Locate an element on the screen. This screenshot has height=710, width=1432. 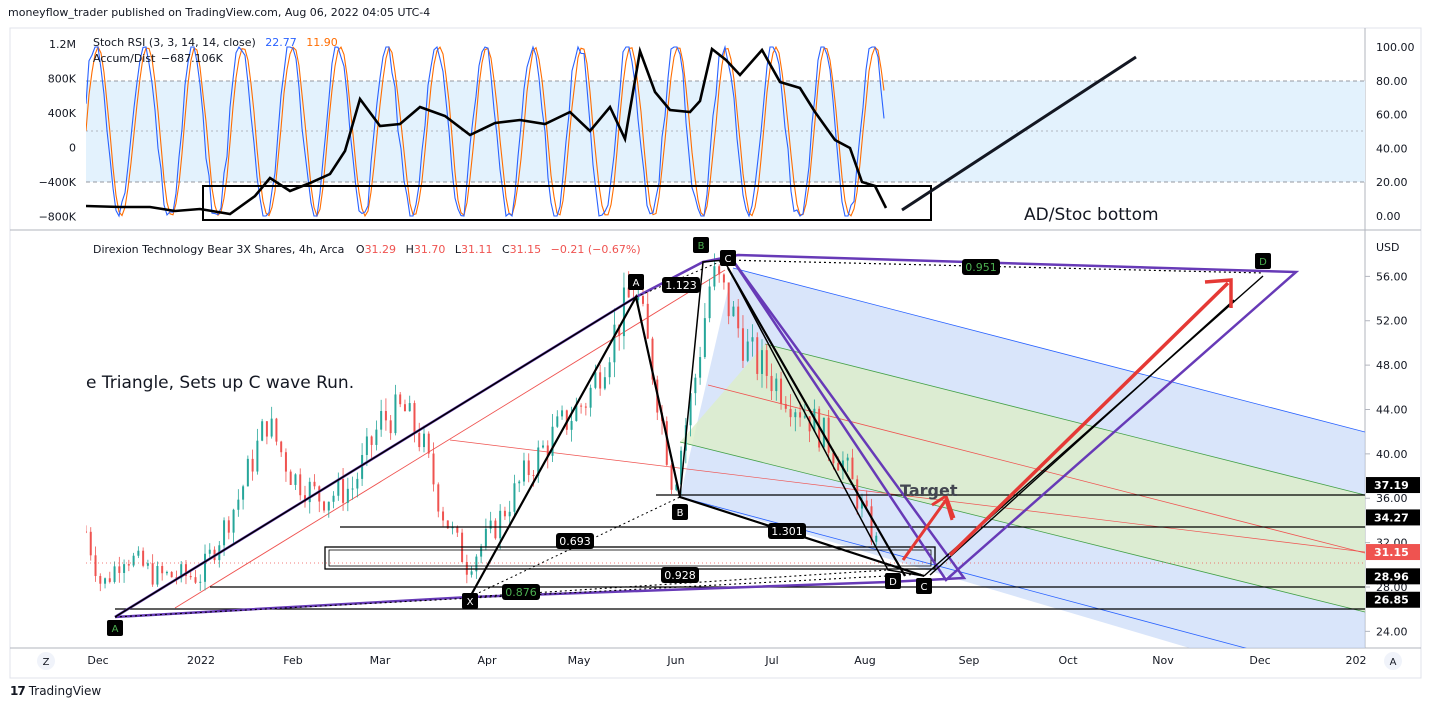
stoch-d-value: 11.90 is located at coordinates (322, 42).